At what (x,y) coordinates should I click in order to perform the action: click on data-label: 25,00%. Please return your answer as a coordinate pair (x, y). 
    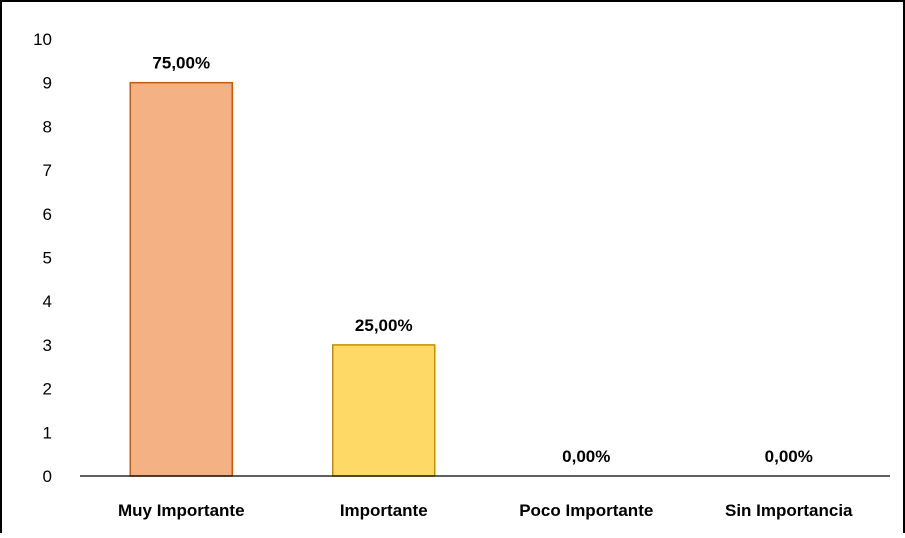
    Looking at the image, I should click on (384, 325).